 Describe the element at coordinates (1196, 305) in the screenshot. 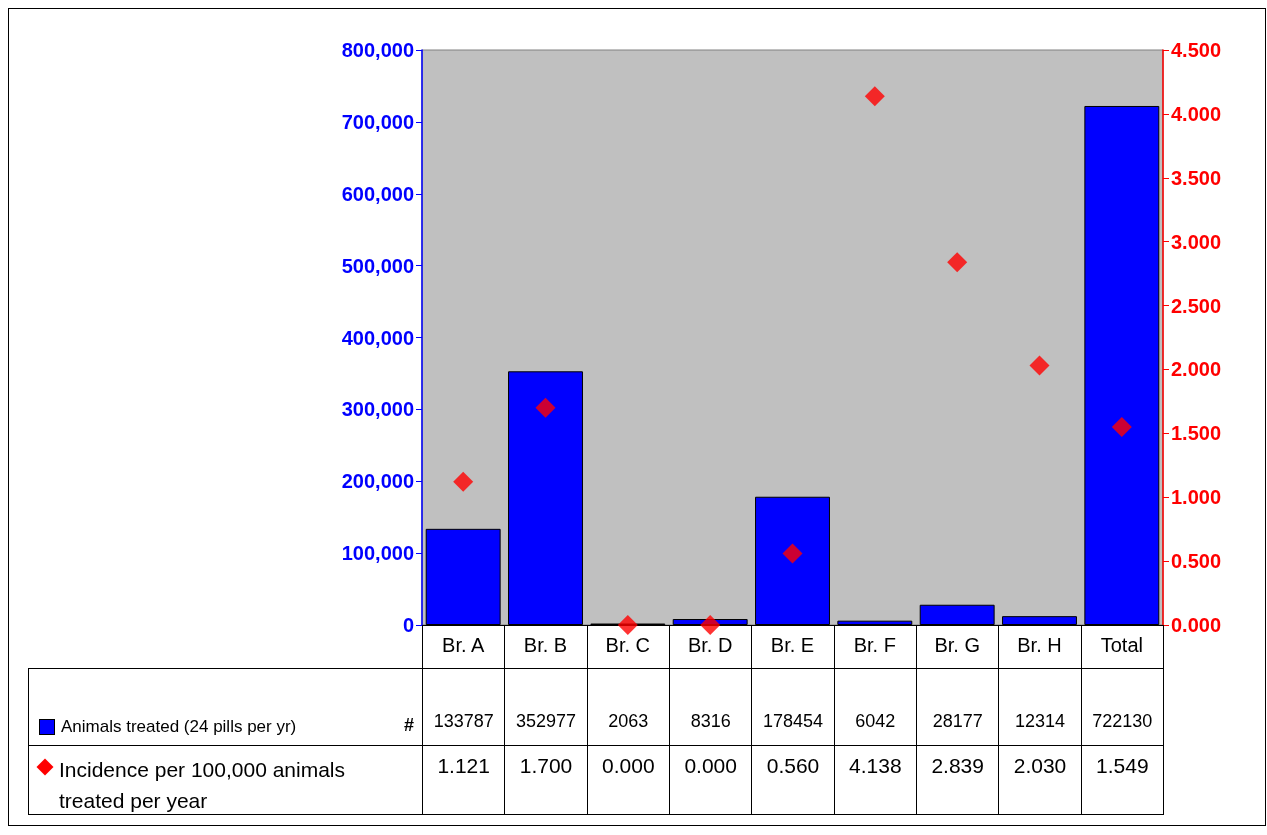

I see `y2-tick-label: 2.500` at that location.